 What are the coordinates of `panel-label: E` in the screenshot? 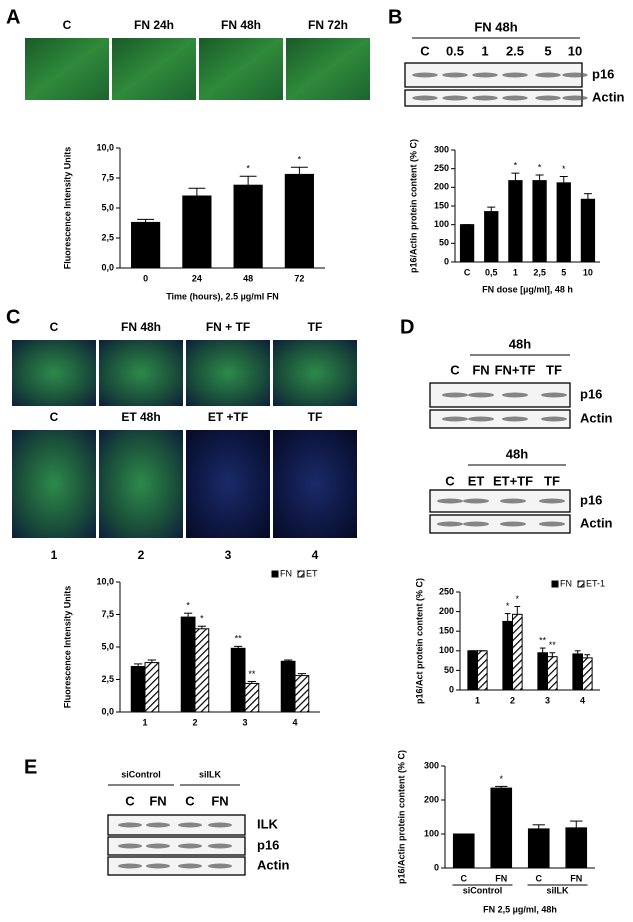 It's located at (30, 767).